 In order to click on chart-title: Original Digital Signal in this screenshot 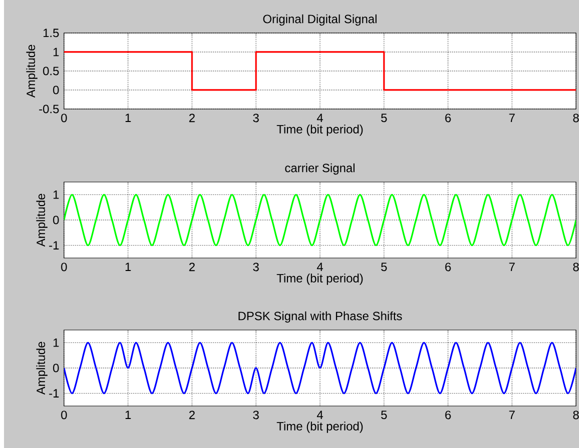, I will do `click(320, 20)`.